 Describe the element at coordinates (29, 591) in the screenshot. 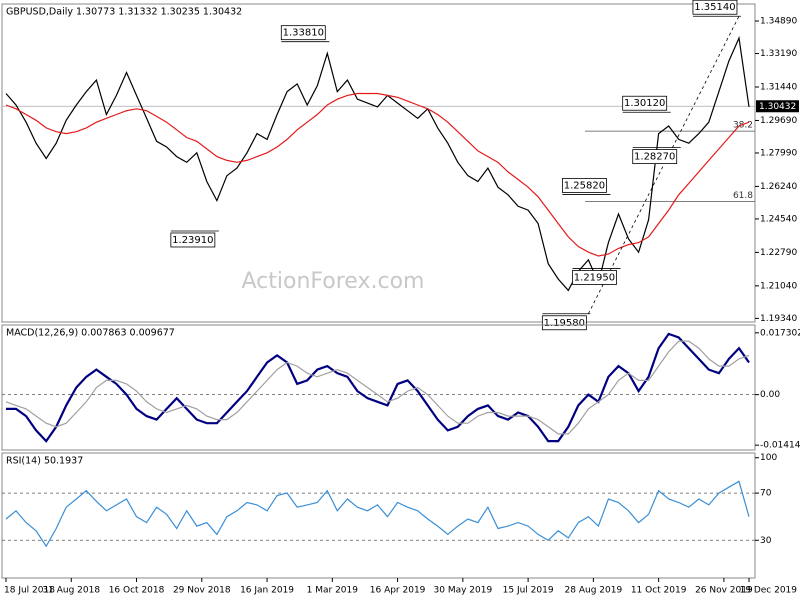

I see `x-tick-label: 18 Jul 2018` at that location.